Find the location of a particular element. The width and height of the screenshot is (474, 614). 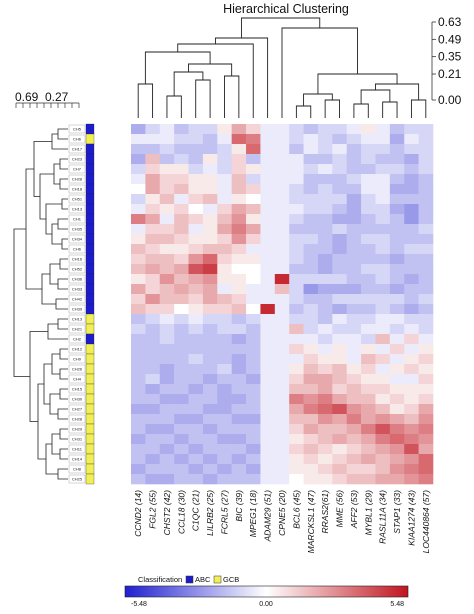

row-label: CH28 is located at coordinates (77, 179).